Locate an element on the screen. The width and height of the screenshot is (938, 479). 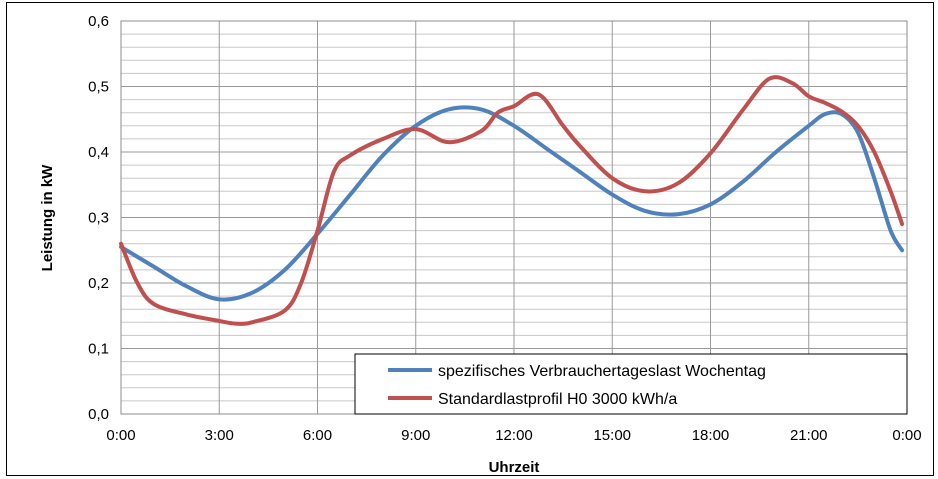
x-tick-label: 18:00 is located at coordinates (711, 435).